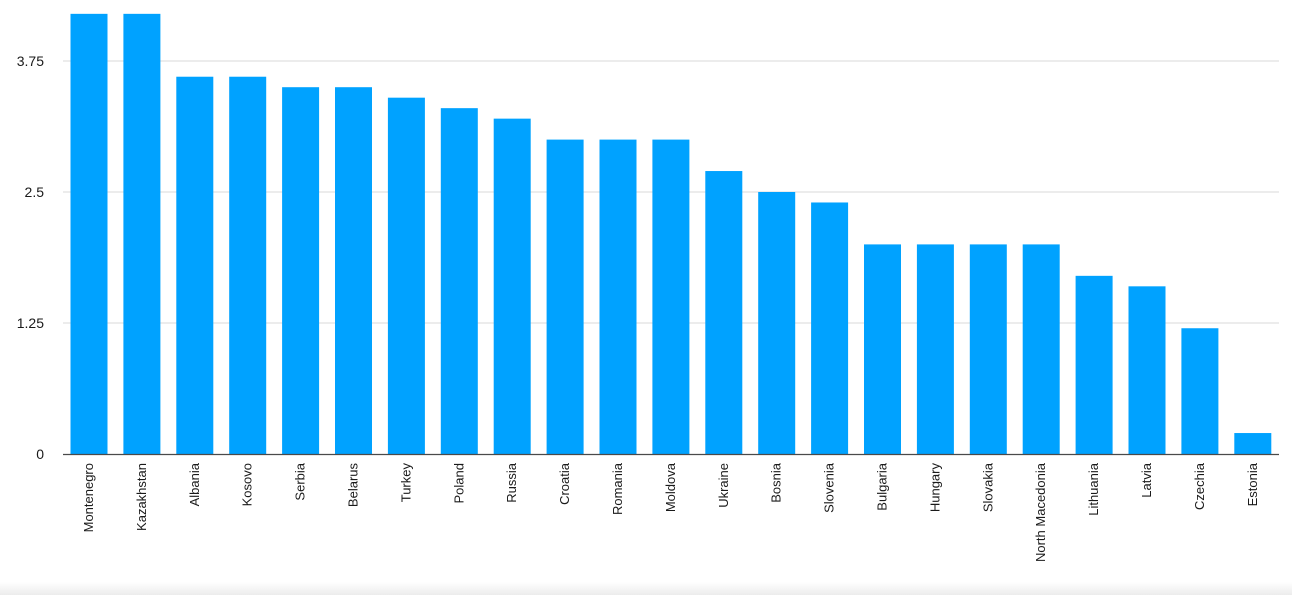 This screenshot has height=600, width=1292. What do you see at coordinates (882, 486) in the screenshot?
I see `x-tick-label: Bulgaria` at bounding box center [882, 486].